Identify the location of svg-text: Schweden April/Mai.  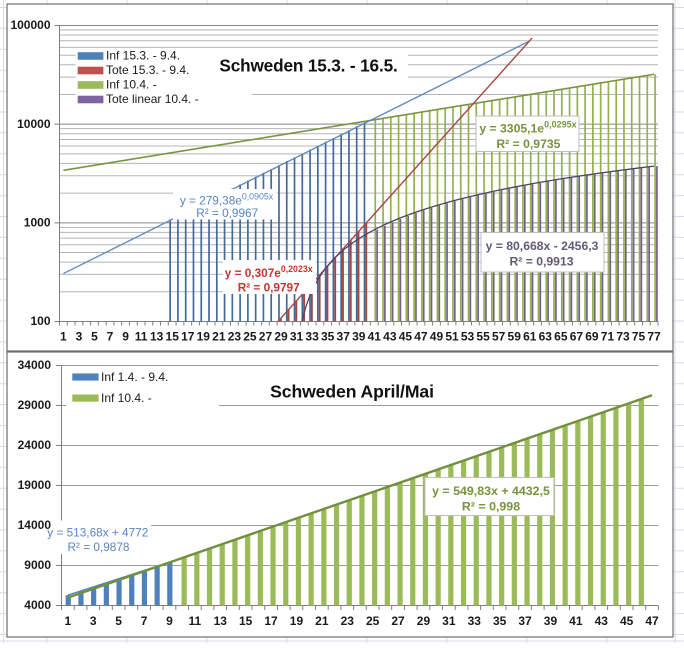
(352, 392).